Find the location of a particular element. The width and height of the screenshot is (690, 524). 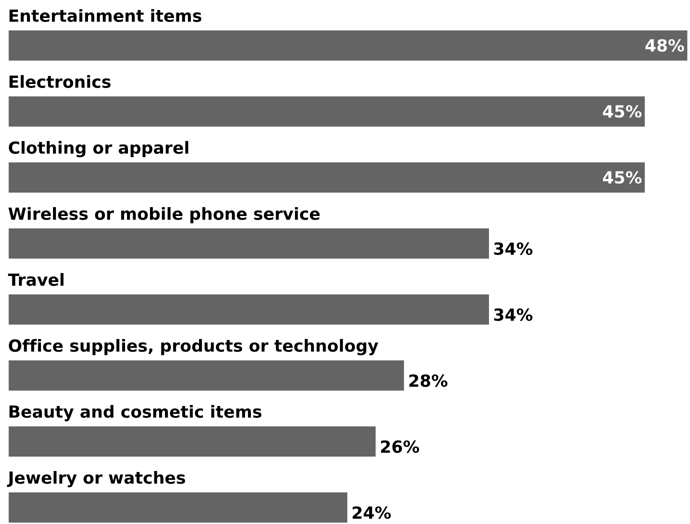

y-tick-label: Wireless or mobile phone service is located at coordinates (164, 215).